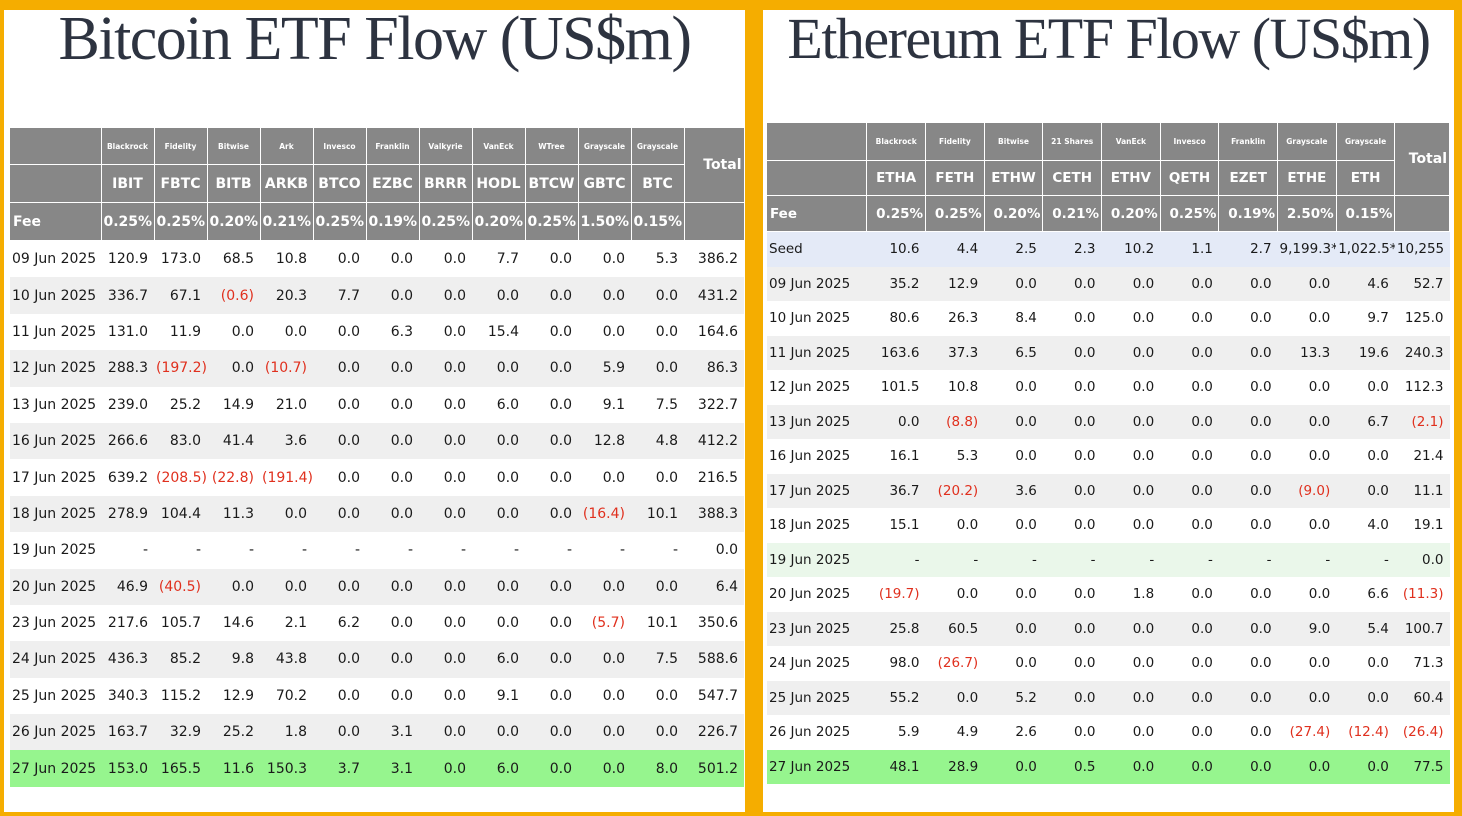  I want to click on flow-value: 1.1, so click(1189, 249).